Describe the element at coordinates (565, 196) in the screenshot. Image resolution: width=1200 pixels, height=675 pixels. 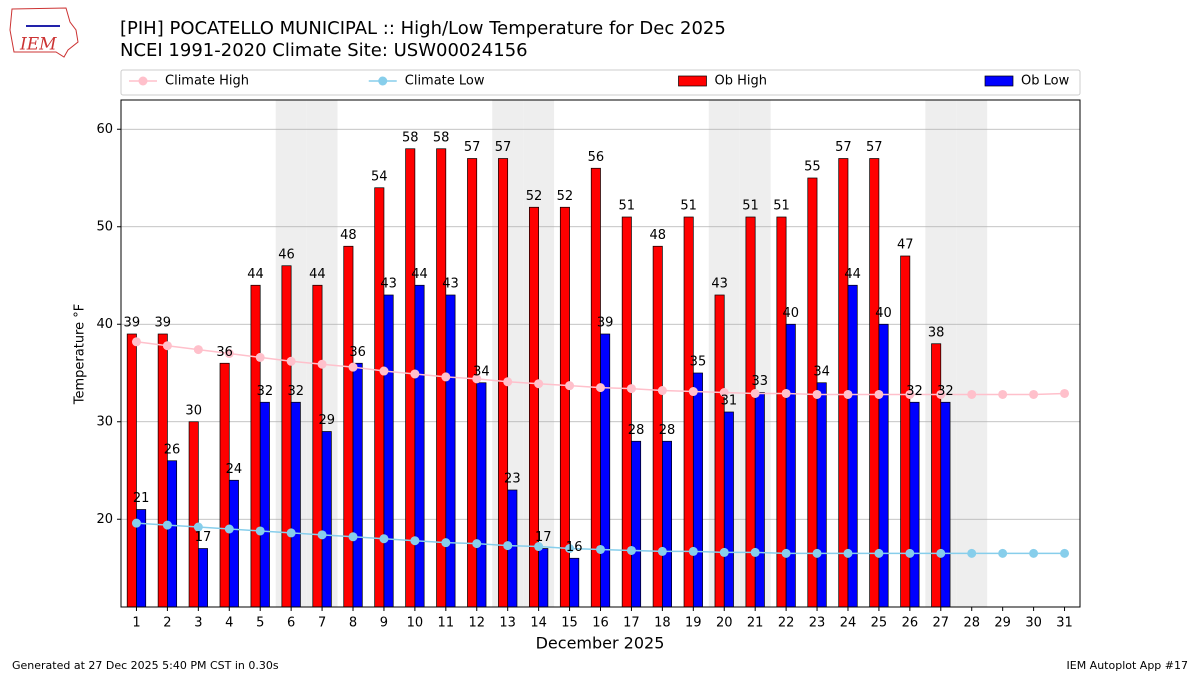
I see `data-label: 52` at that location.